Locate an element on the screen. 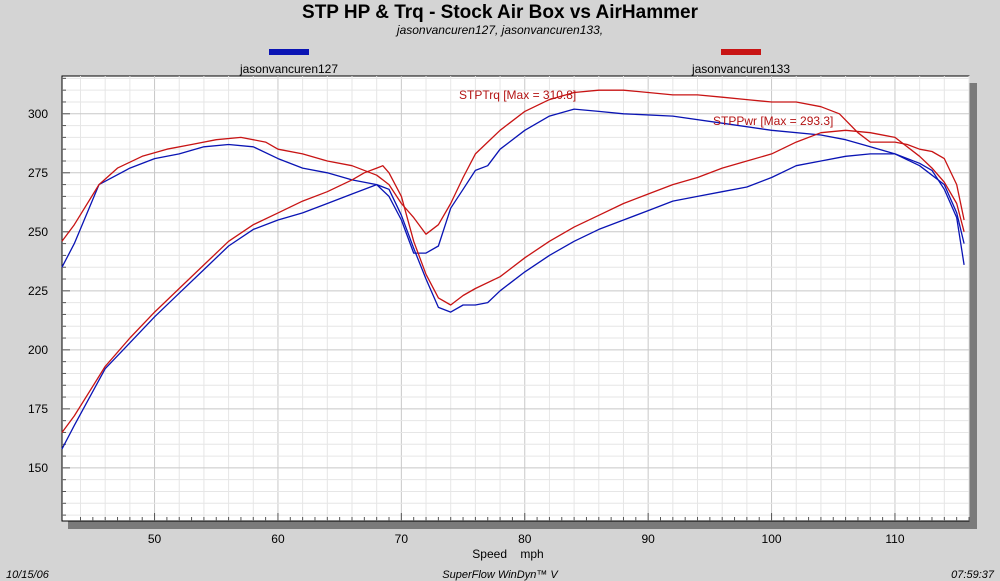 Image resolution: width=1000 pixels, height=581 pixels. x-axis-label: Speed mph is located at coordinates (507, 554).